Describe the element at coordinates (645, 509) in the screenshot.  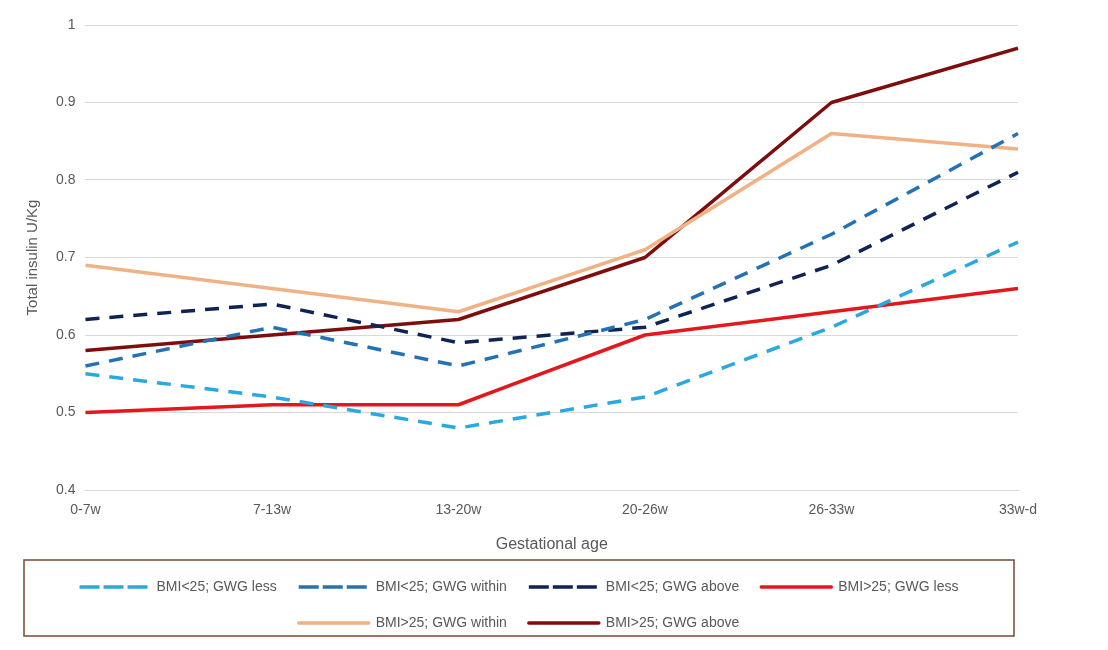
I see `x-tick-label: 20-26w` at that location.